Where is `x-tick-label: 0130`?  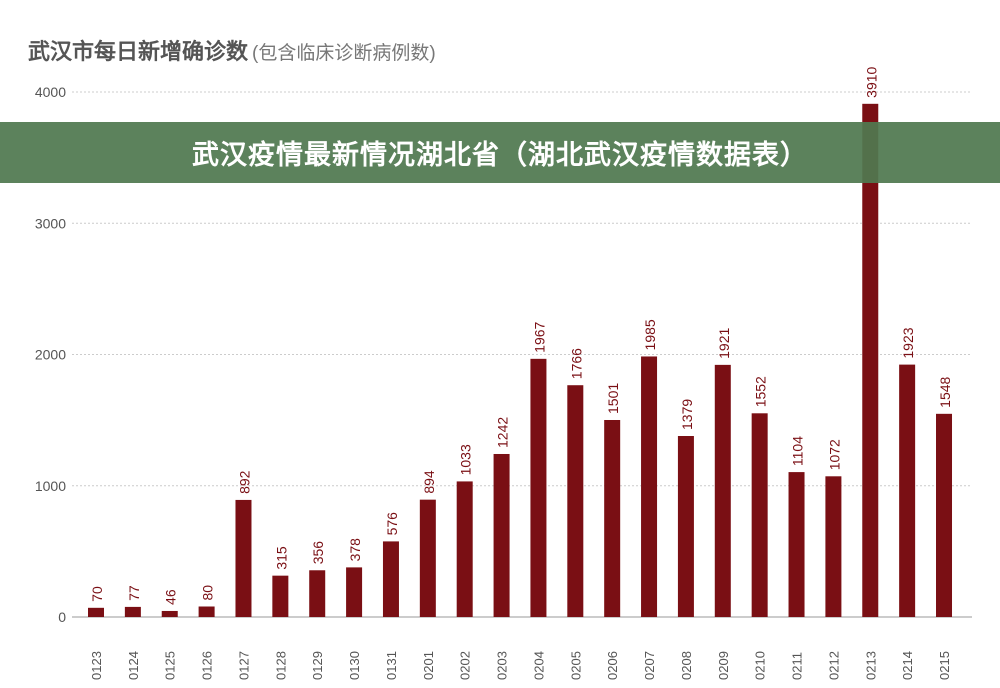 x-tick-label: 0130 is located at coordinates (354, 665).